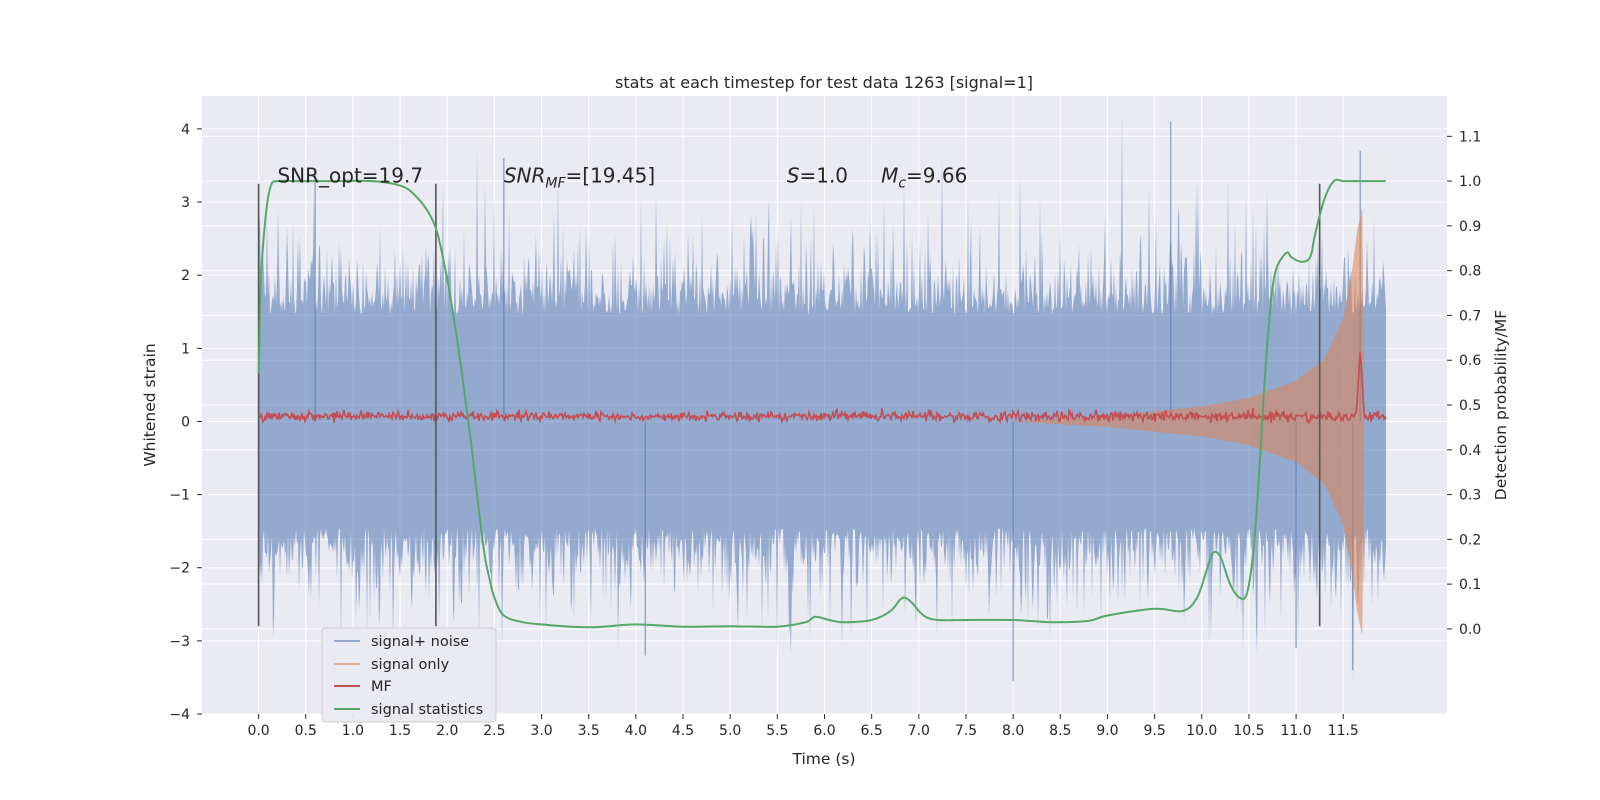 The height and width of the screenshot is (800, 1600). I want to click on x-tick-label: 6.0, so click(824, 731).